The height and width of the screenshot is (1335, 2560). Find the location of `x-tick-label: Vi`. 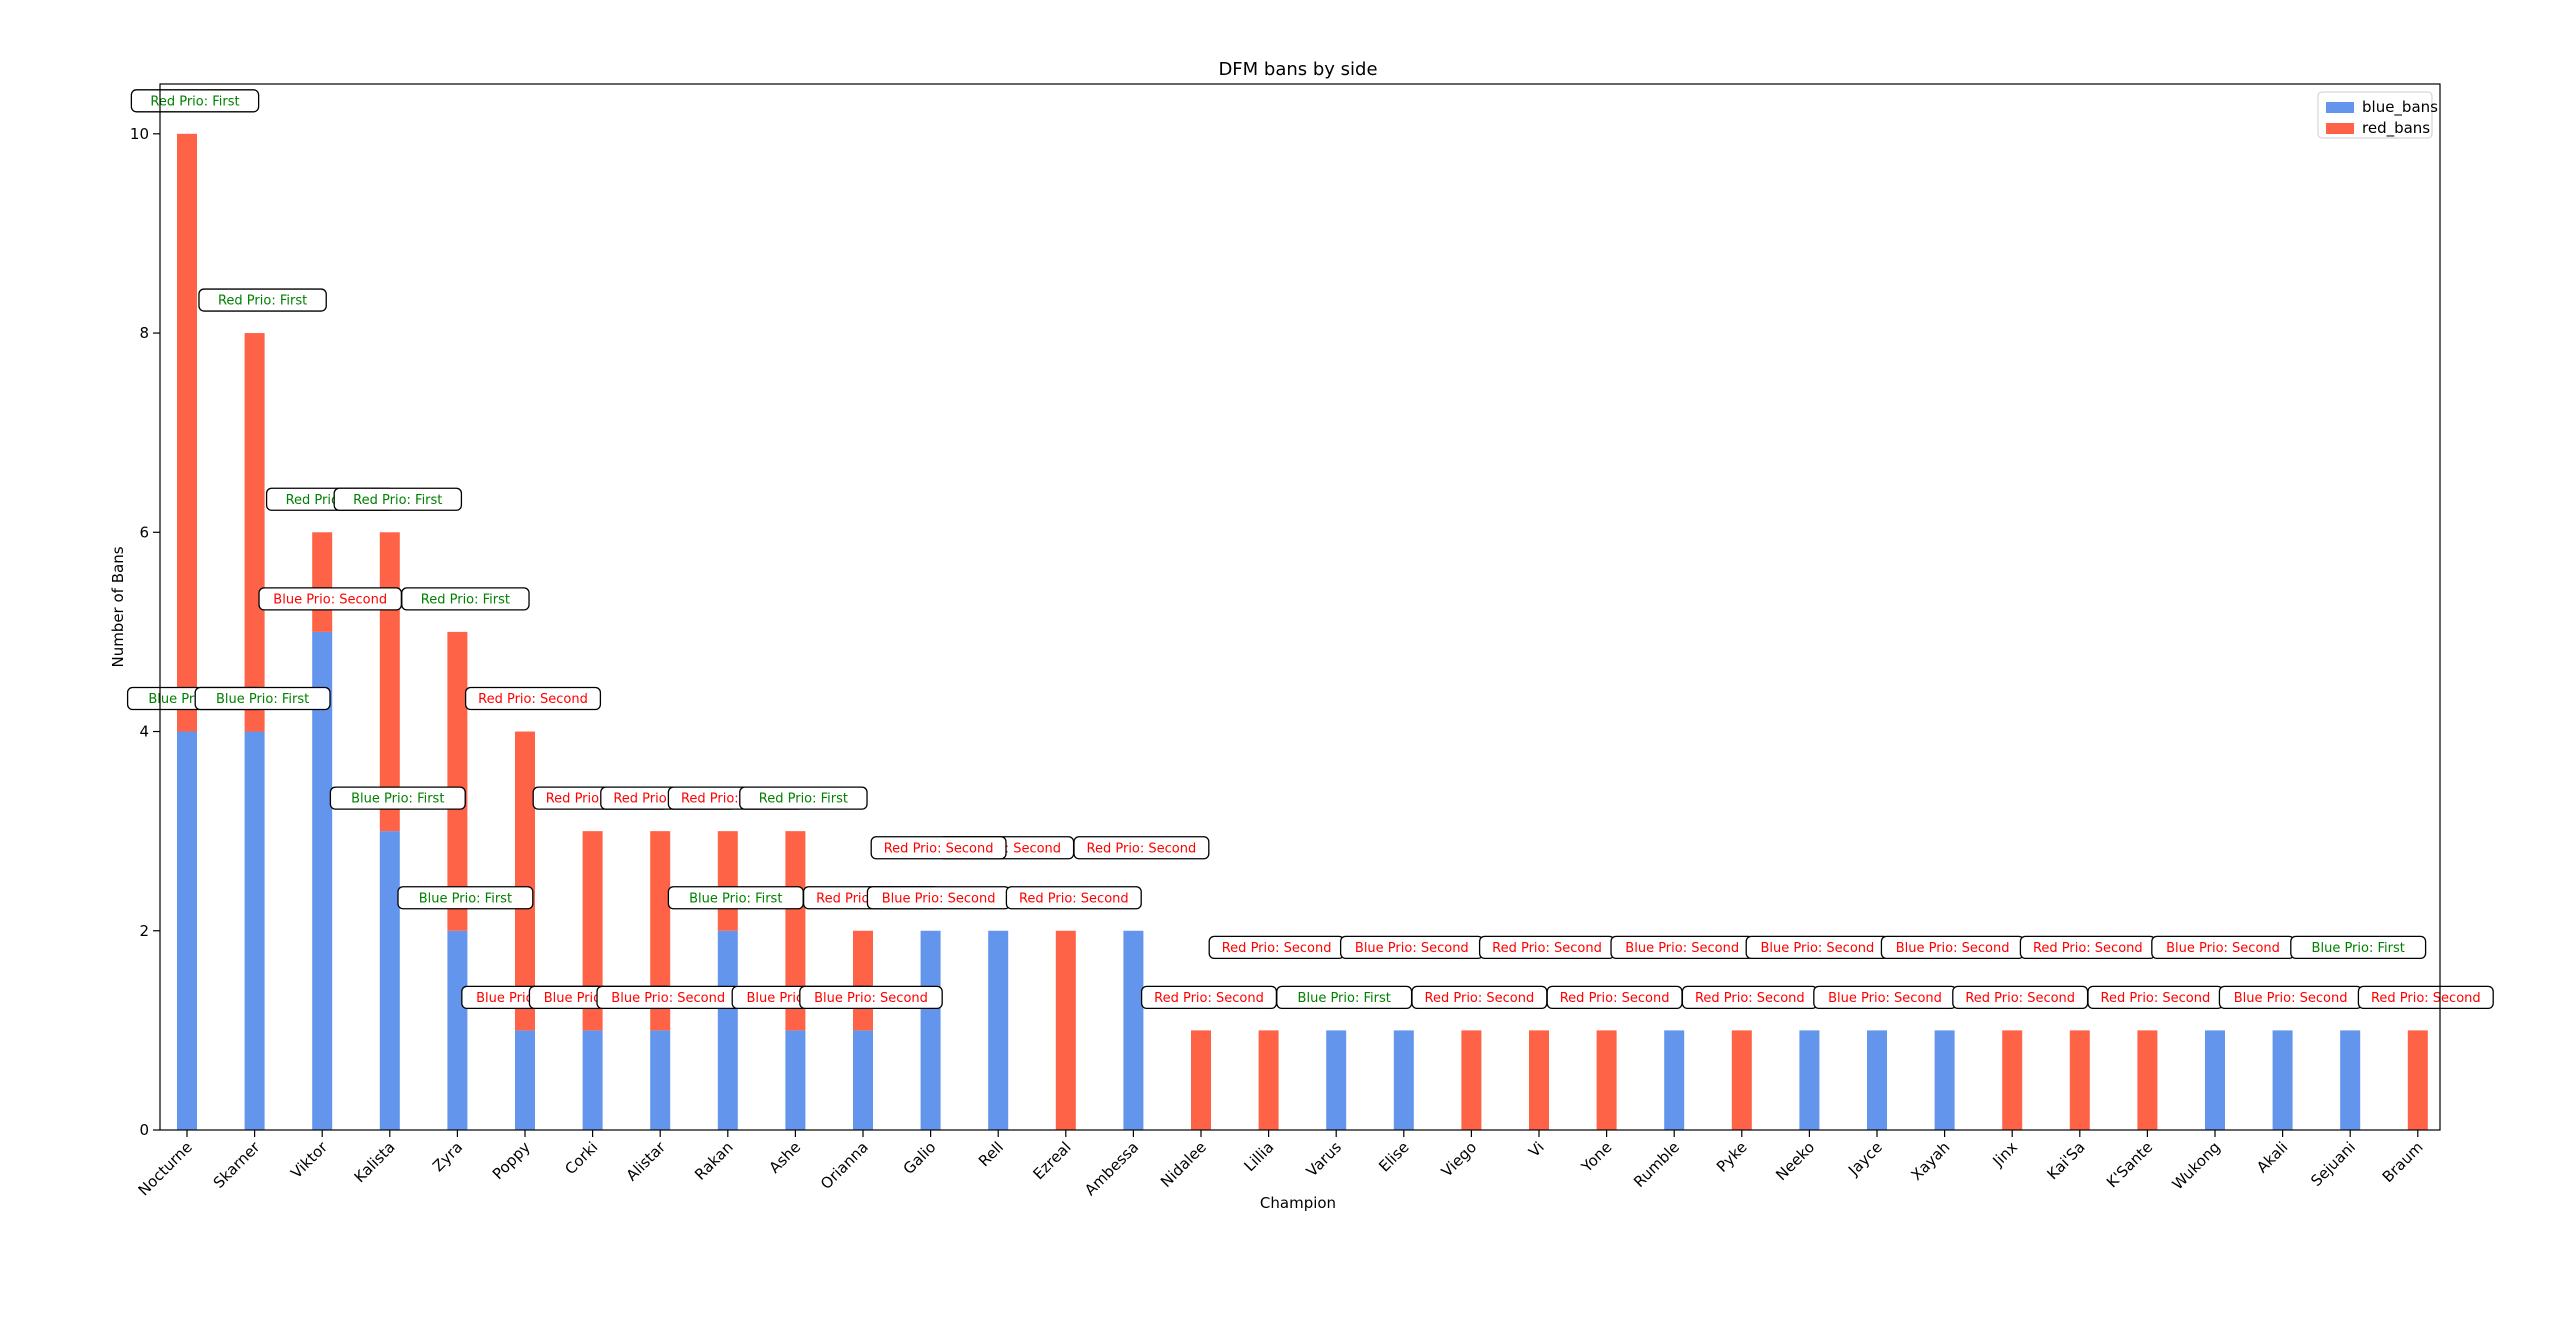

x-tick-label: Vi is located at coordinates (1536, 1149).